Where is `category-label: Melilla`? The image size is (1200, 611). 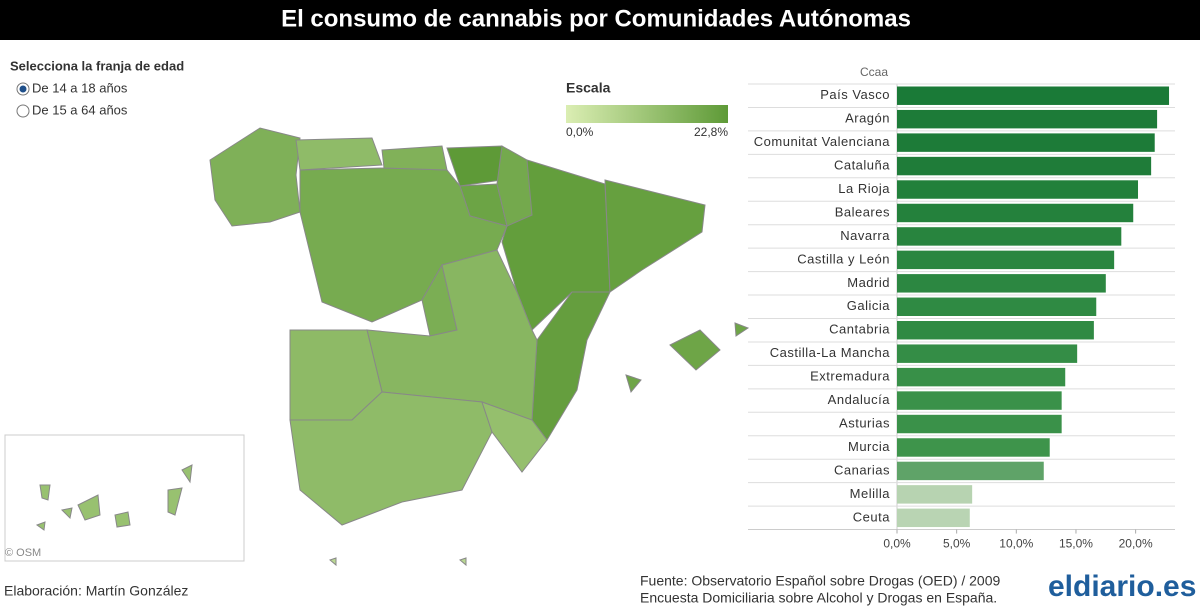
category-label: Melilla is located at coordinates (870, 493).